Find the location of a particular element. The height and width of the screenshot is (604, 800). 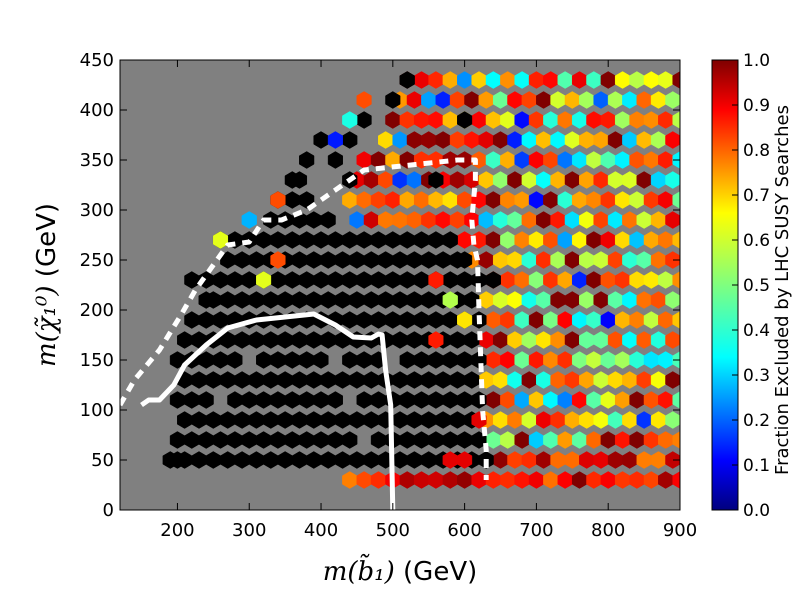

colorbar-tick-label: 0.1 is located at coordinates (756, 466).